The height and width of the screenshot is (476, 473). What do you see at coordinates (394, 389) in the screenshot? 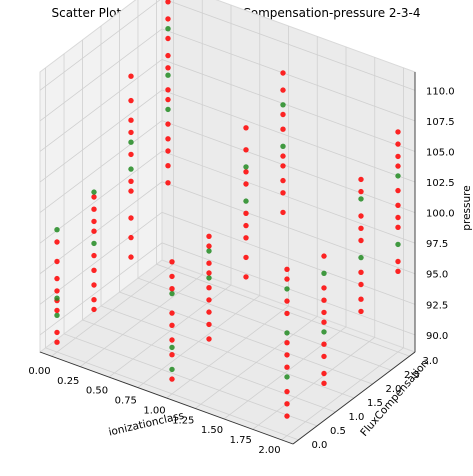
I see `y-tick-label: 2.0` at bounding box center [394, 389].